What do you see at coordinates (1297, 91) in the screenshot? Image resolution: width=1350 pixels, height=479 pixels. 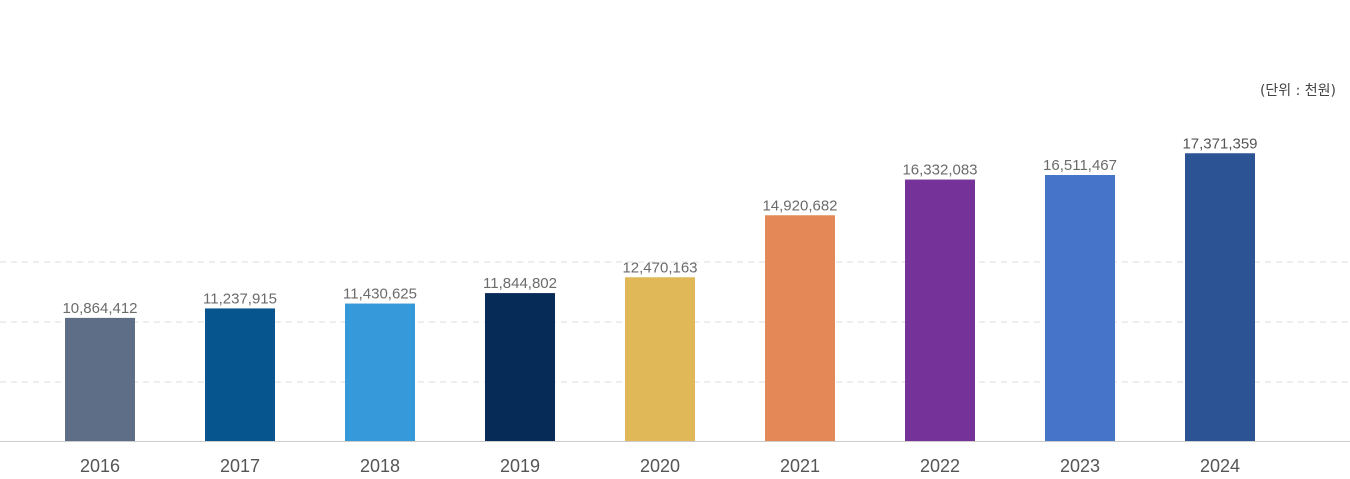 I see `unit-label: (단위 : 천원)` at bounding box center [1297, 91].